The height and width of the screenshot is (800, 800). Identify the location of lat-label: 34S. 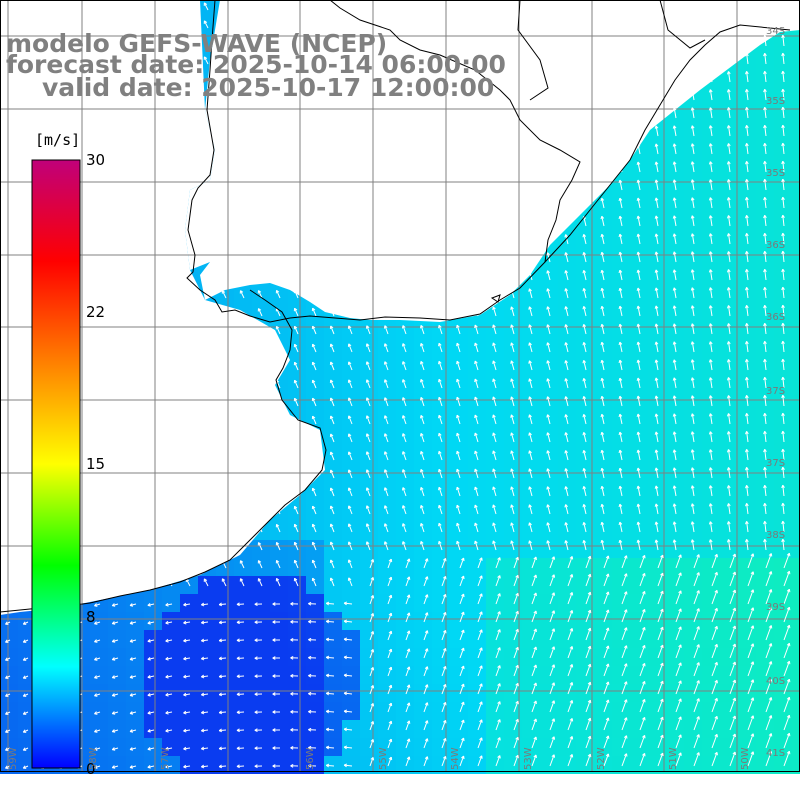
(776, 31).